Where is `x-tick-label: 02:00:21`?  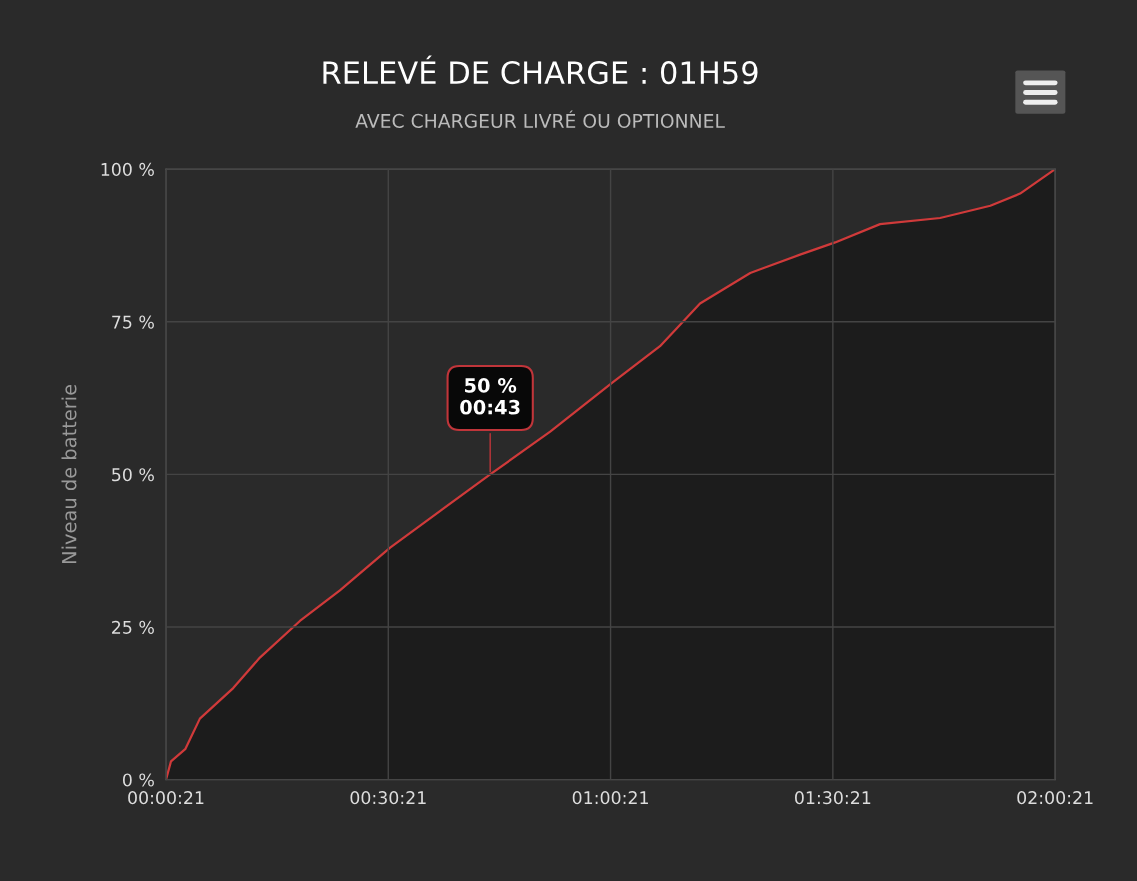
x-tick-label: 02:00:21 is located at coordinates (1055, 798).